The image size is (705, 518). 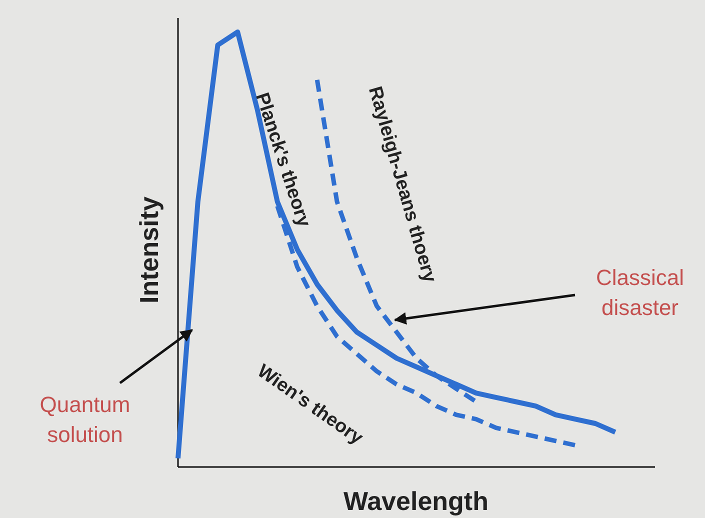 What do you see at coordinates (149, 250) in the screenshot?
I see `y-axis-title: Intensity` at bounding box center [149, 250].